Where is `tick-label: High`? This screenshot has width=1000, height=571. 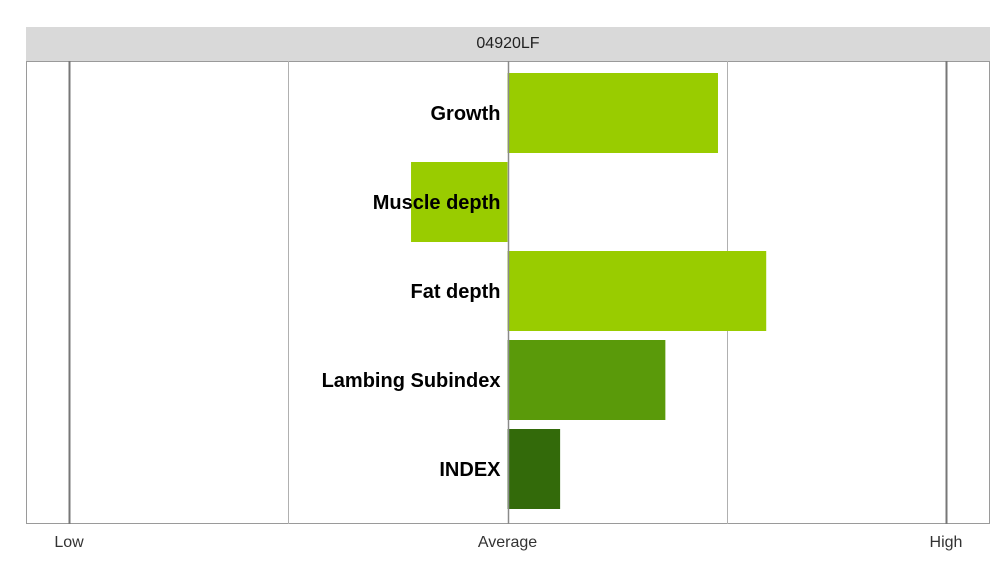
tick-label: High is located at coordinates (946, 542).